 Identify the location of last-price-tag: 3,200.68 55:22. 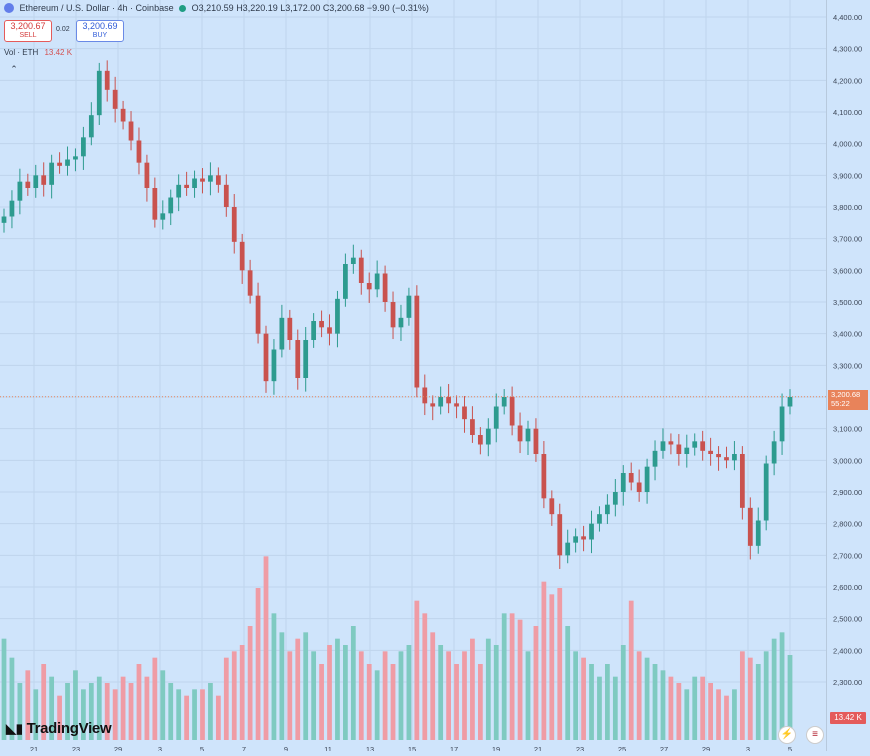
(848, 399).